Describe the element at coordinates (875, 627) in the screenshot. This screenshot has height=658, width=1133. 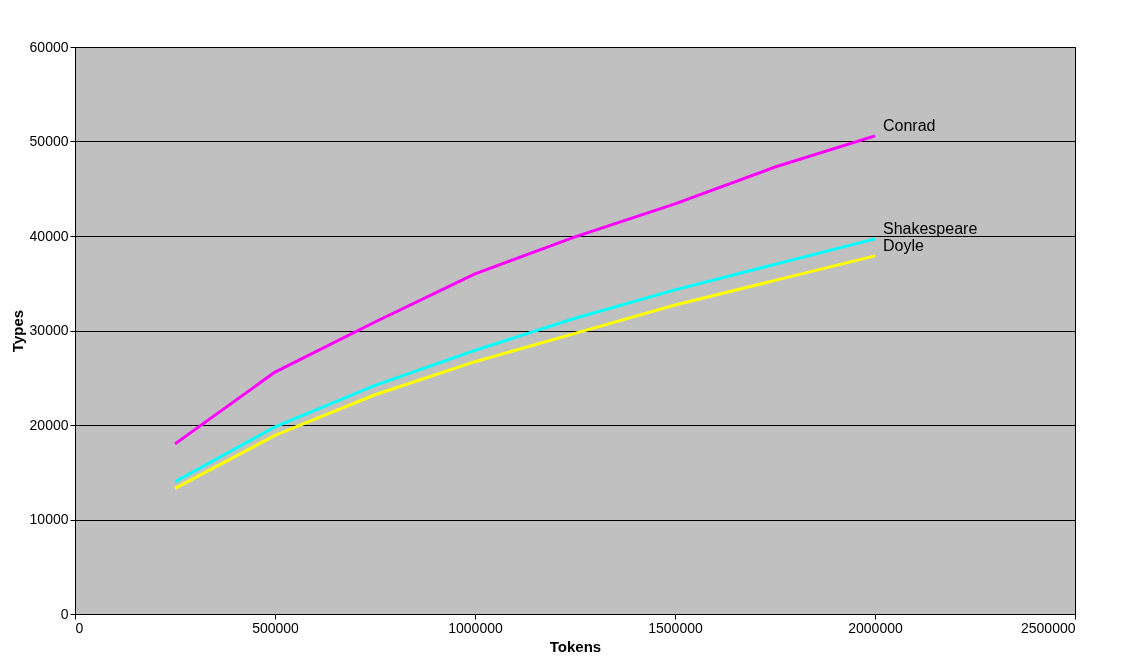
I see `x-tick-label: 2000000` at that location.